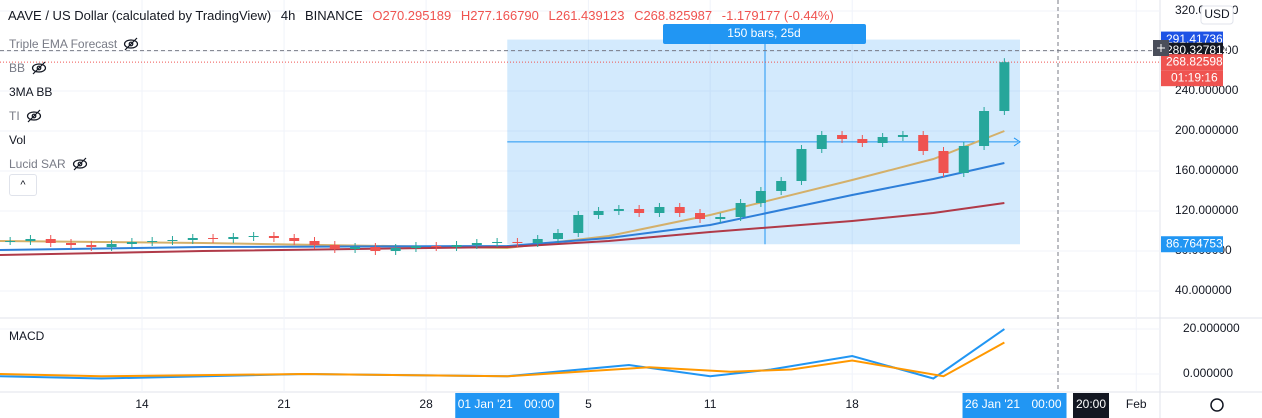 This screenshot has width=1262, height=418. I want to click on x-tick-label: 18, so click(853, 404).